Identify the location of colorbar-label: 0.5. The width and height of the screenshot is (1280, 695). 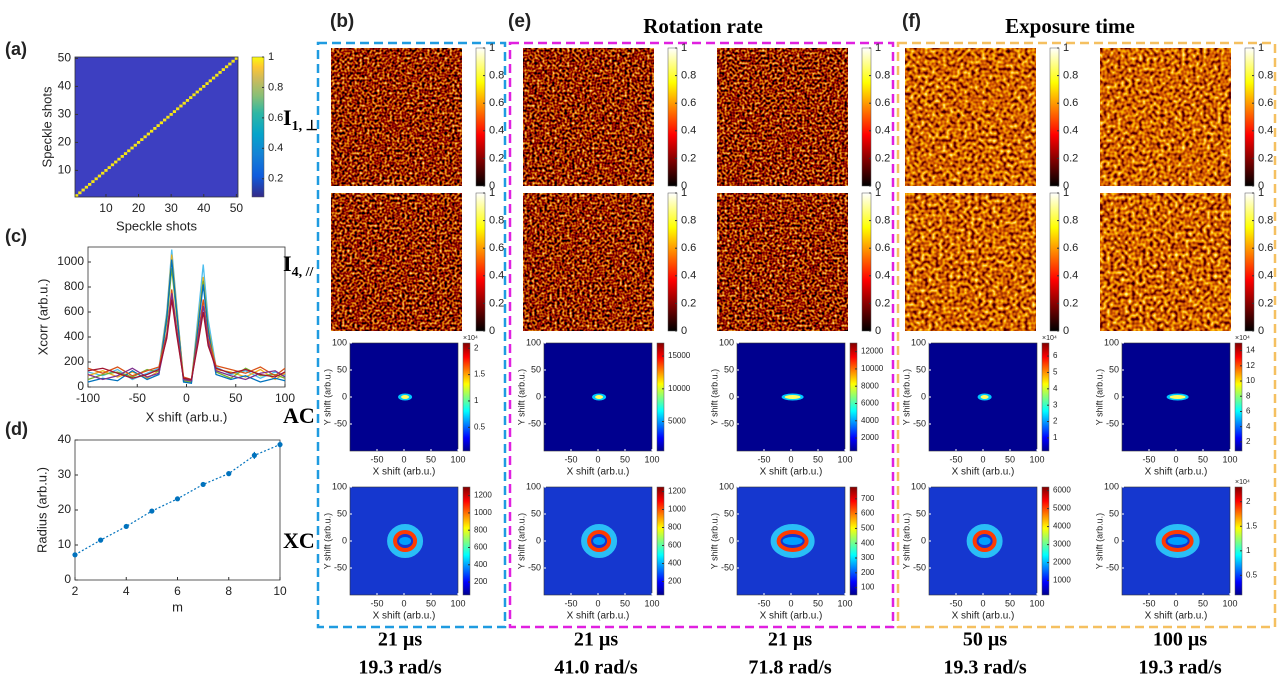
(480, 426).